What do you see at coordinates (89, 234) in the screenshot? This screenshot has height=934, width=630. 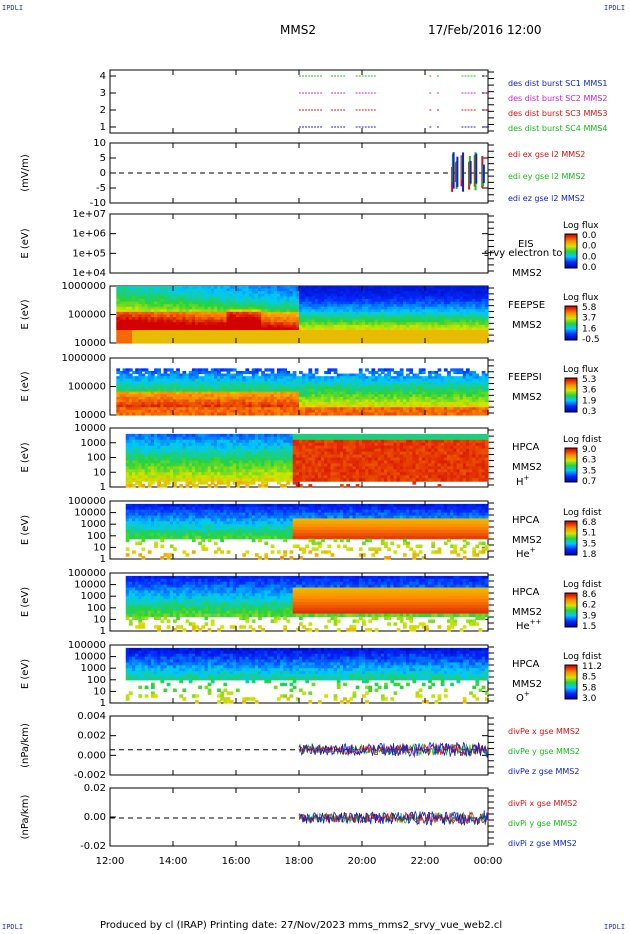 I see `eis-ytick-label: 1e+06` at bounding box center [89, 234].